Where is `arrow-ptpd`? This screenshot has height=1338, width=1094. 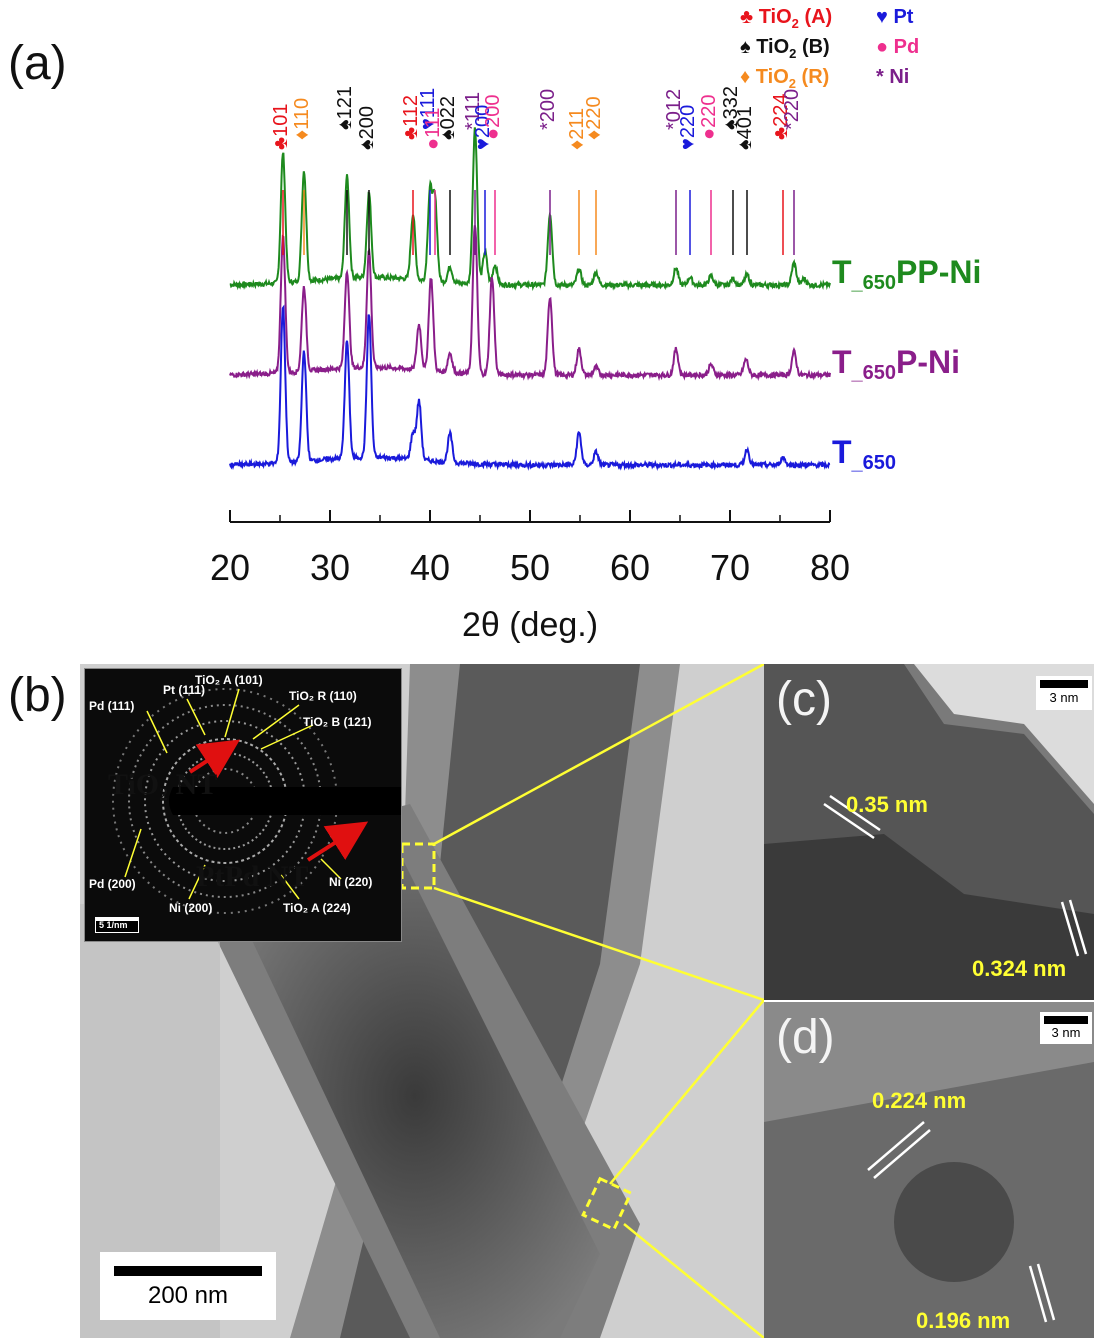 arrow-ptpd is located at coordinates (337, 841).